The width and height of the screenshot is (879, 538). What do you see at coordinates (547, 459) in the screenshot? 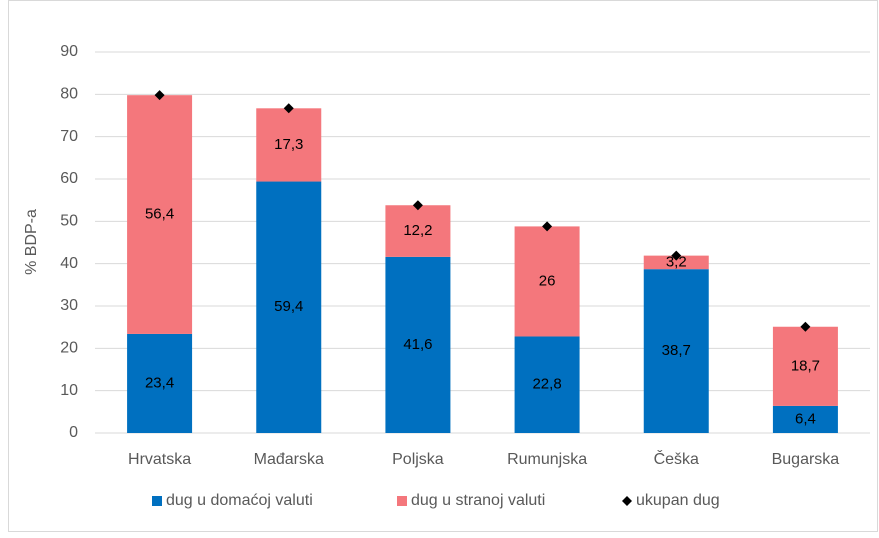
I see `x-tick-label: Rumunjska` at bounding box center [547, 459].